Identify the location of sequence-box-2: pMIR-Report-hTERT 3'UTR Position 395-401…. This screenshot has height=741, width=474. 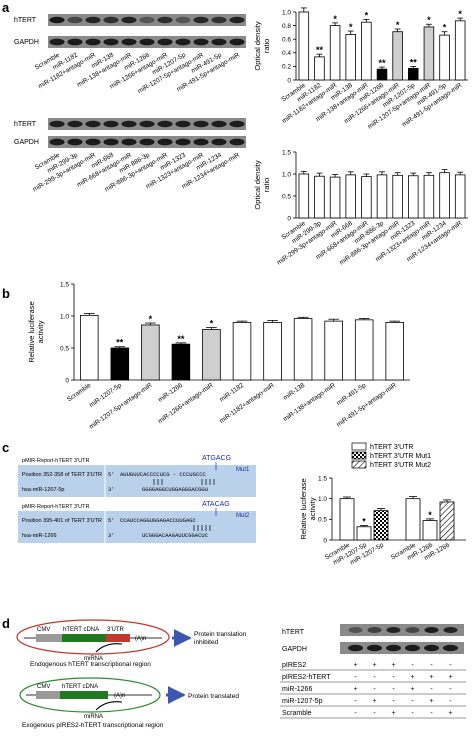
(137, 522).